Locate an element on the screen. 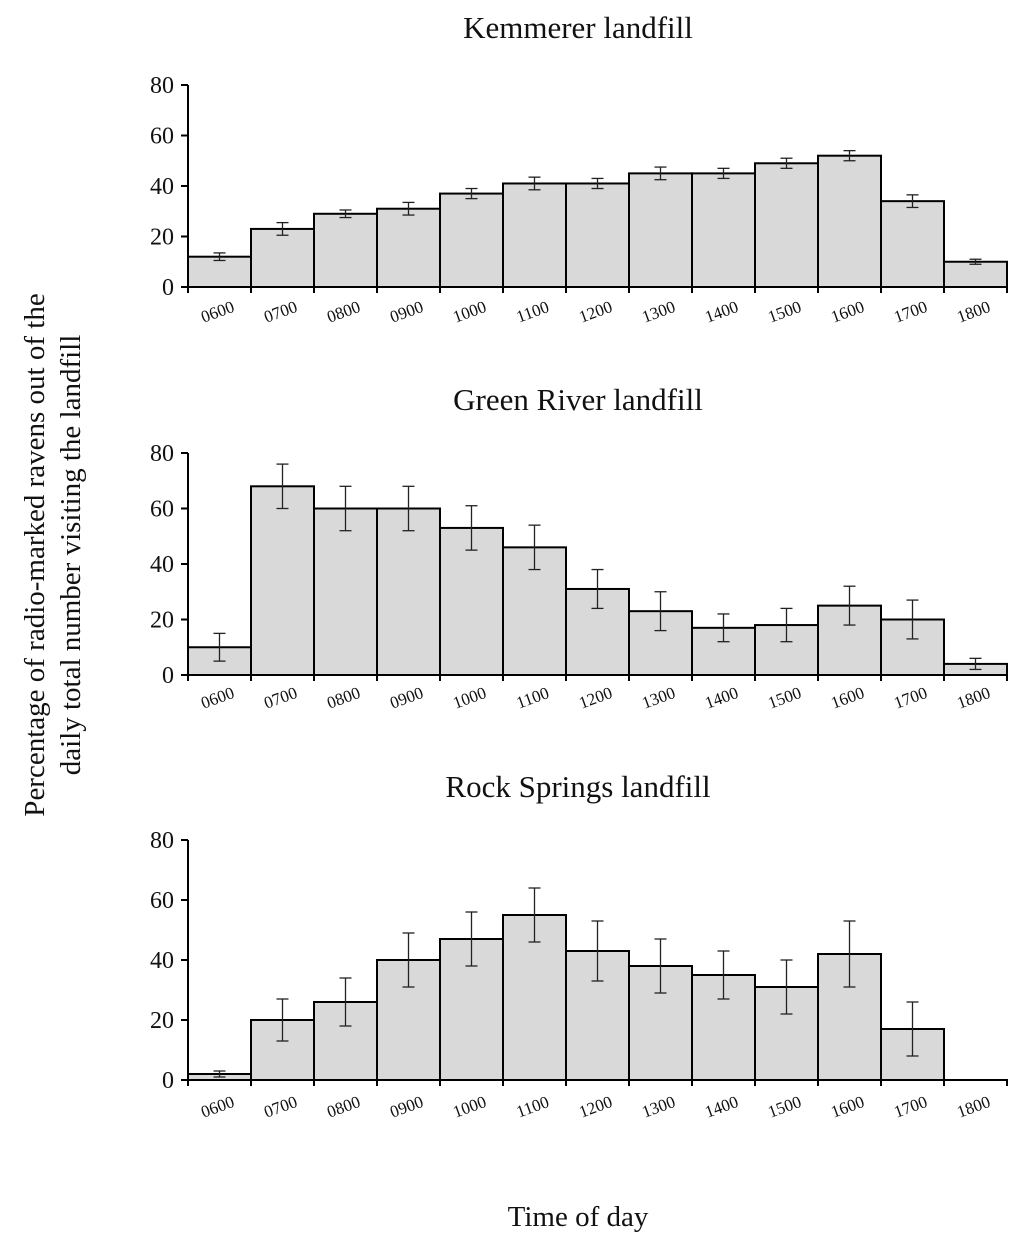  y-axis-label-line2: daily total number visiting the landfill is located at coordinates (71, 555).